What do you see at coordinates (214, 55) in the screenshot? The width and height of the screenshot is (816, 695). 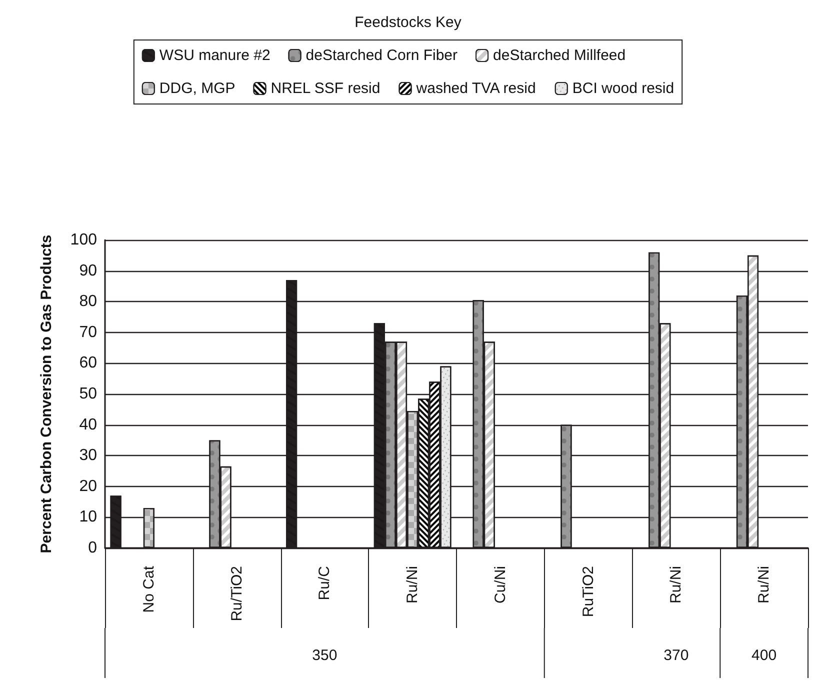 I see `legend-label: WSU manure #2` at bounding box center [214, 55].